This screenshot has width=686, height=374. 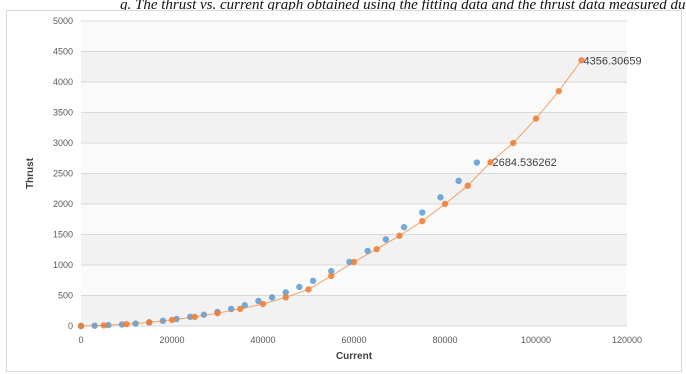 What do you see at coordinates (70, 326) in the screenshot?
I see `y-tick-label: 0` at bounding box center [70, 326].